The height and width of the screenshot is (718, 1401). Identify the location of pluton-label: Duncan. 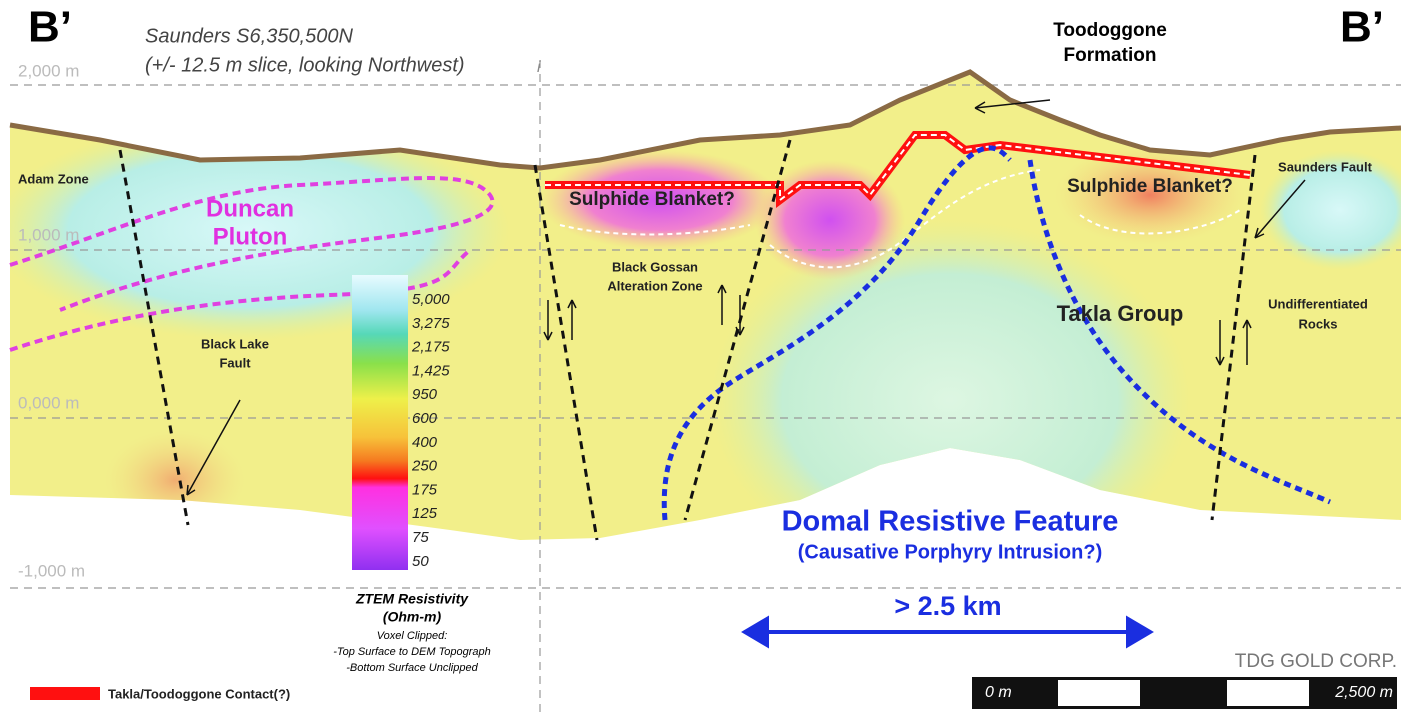
(250, 208).